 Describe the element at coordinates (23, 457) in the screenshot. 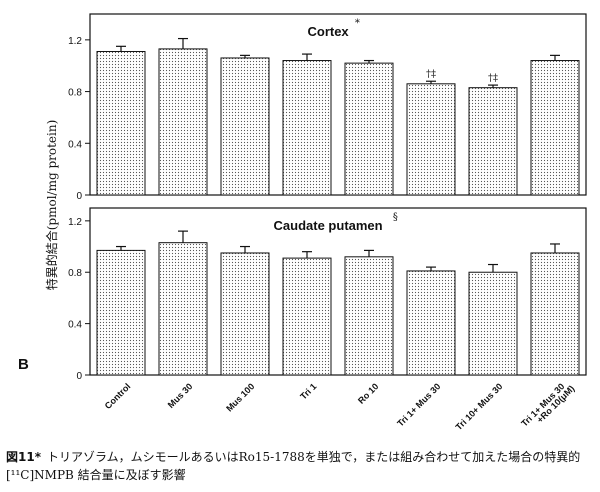

I see `caption-label: 図11*` at that location.